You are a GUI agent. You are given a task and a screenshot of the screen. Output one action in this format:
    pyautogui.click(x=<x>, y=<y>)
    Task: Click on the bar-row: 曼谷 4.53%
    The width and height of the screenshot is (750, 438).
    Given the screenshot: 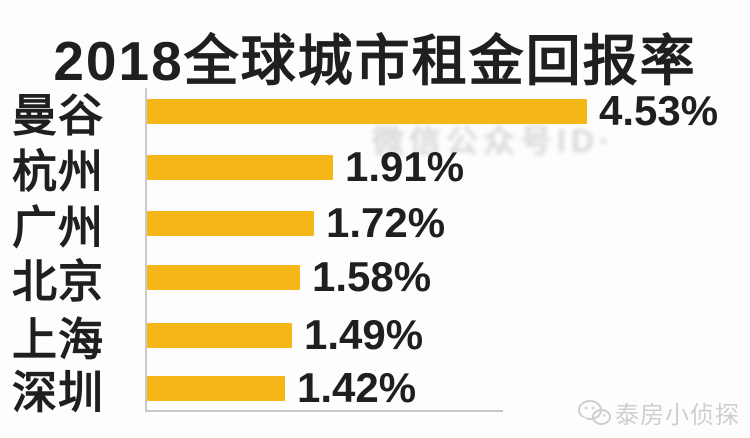 What is the action you would take?
    pyautogui.click(x=375, y=112)
    